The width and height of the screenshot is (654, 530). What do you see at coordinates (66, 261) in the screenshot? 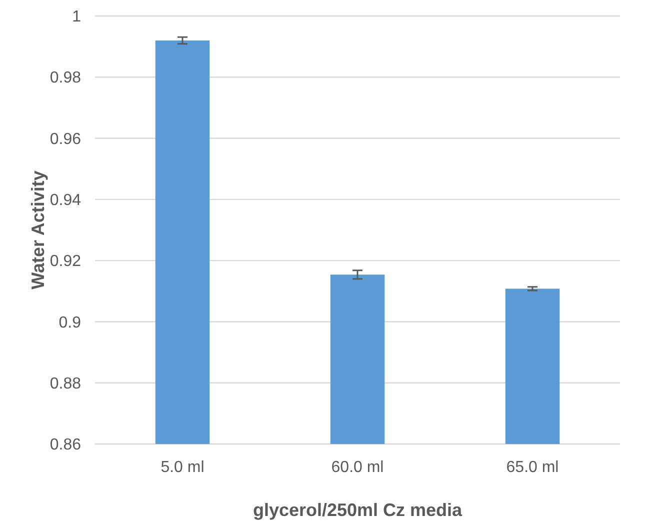
I see `y-tick-label: 0.92` at bounding box center [66, 261].